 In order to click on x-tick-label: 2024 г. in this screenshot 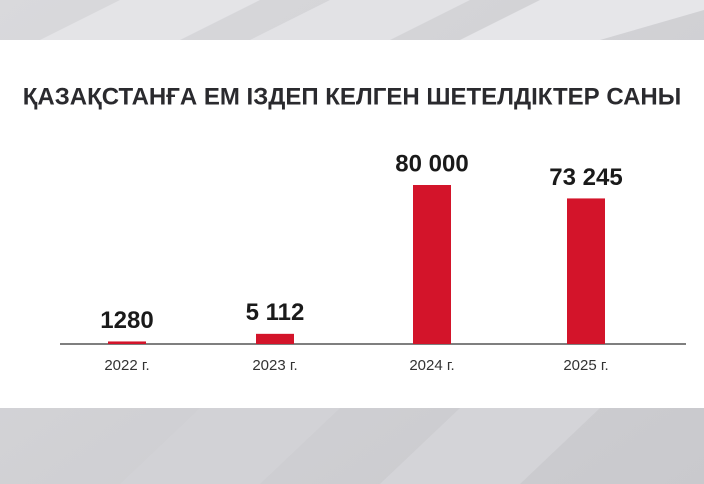, I will do `click(431, 365)`.